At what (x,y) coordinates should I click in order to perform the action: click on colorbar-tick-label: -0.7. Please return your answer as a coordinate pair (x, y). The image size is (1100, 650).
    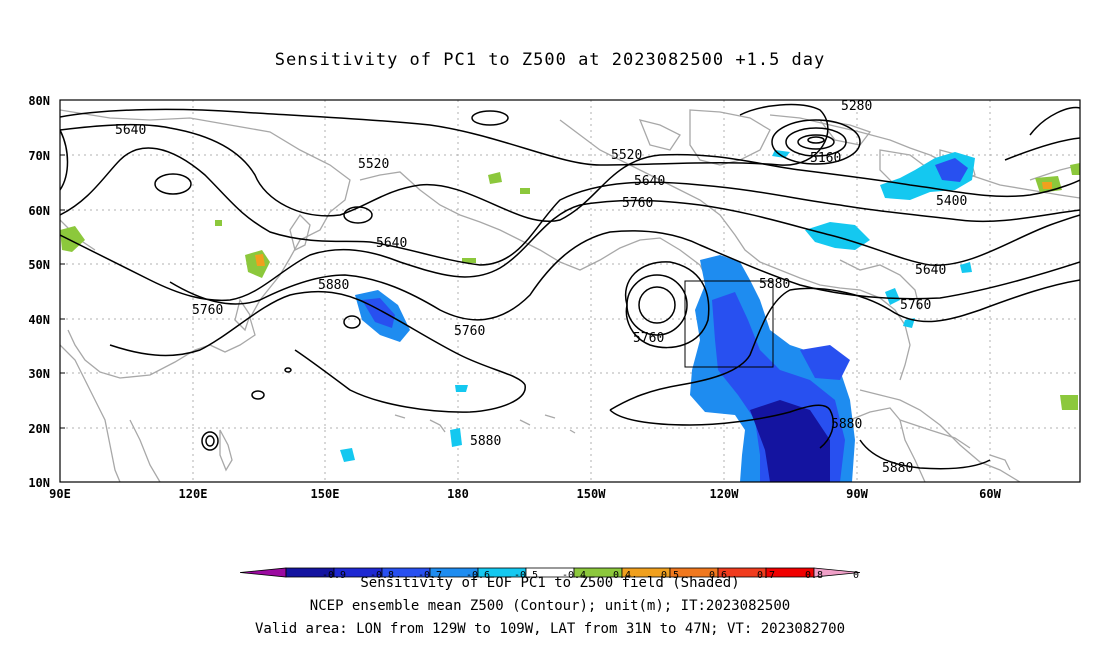
    Looking at the image, I should click on (430, 575).